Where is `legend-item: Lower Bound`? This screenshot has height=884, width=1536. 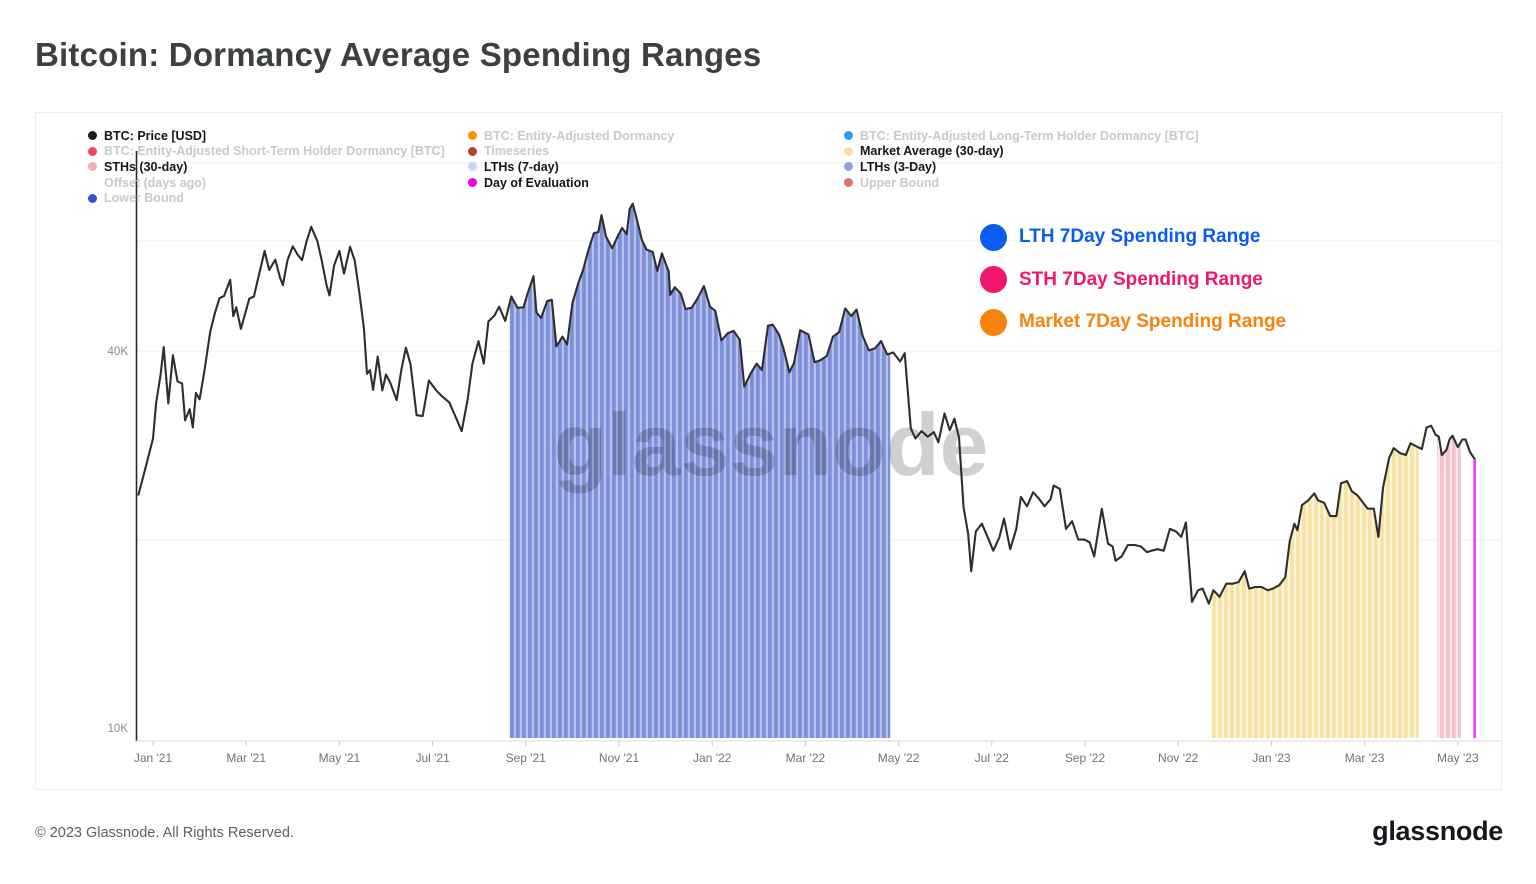 legend-item: Lower Bound is located at coordinates (266, 198).